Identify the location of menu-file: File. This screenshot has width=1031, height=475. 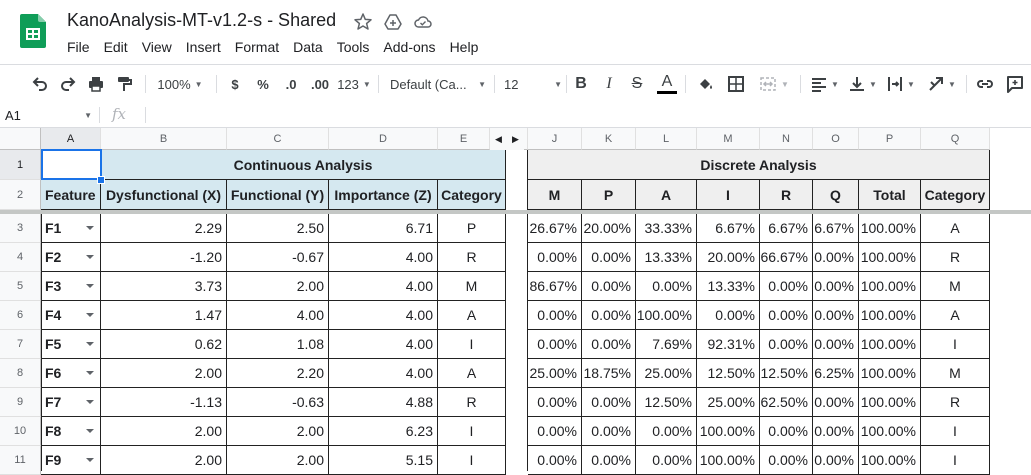
(78, 47).